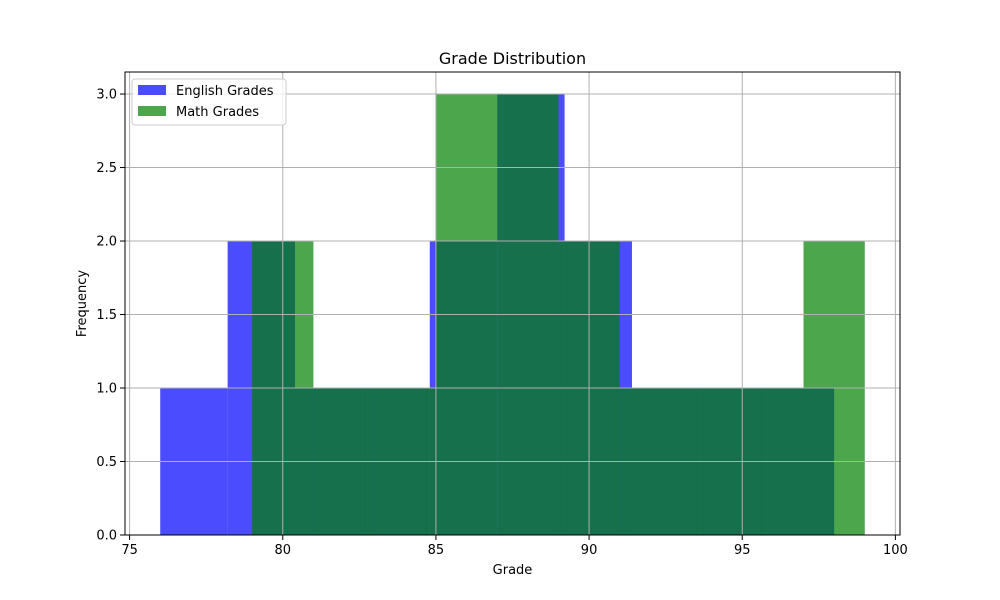 The image size is (1000, 600). What do you see at coordinates (513, 570) in the screenshot?
I see `x-axis-title: Grade` at bounding box center [513, 570].